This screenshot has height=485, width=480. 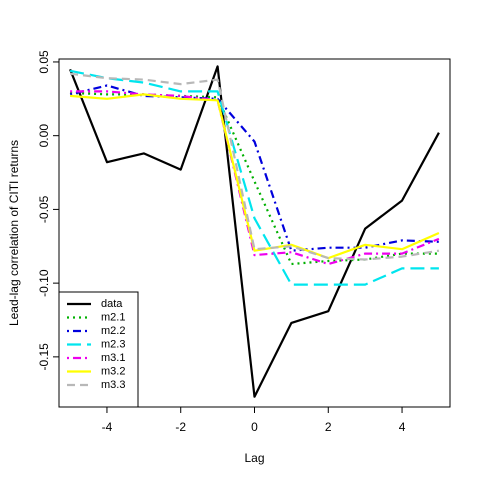 What do you see at coordinates (107, 427) in the screenshot?
I see `x-tick-label: -4` at bounding box center [107, 427].